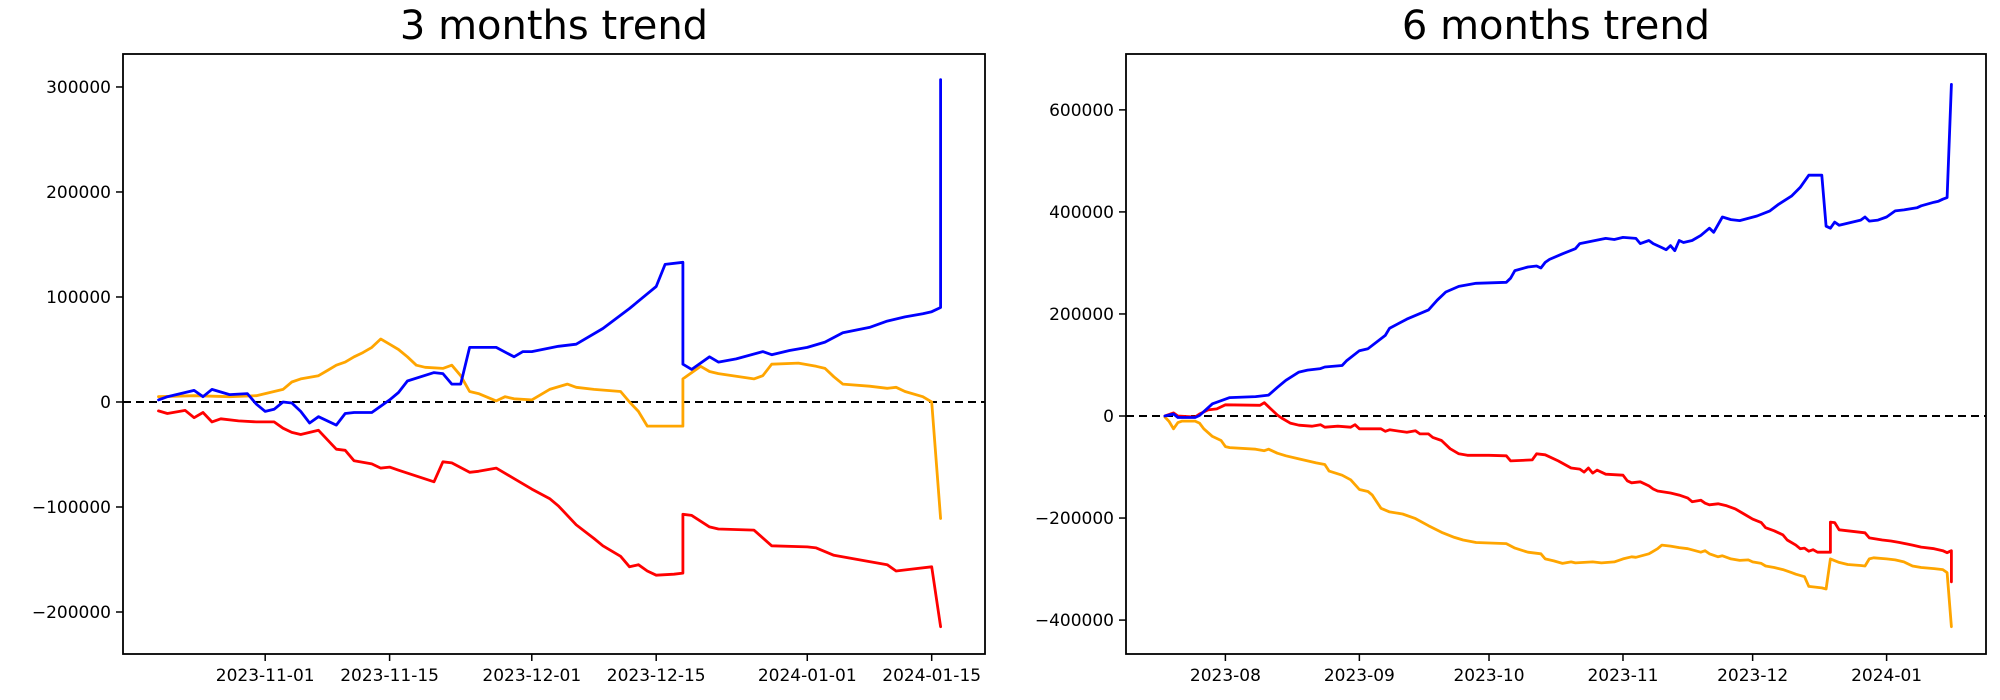 This screenshot has width=2000, height=700. I want to click on x-tick-label: 2023-08, so click(1225, 676).